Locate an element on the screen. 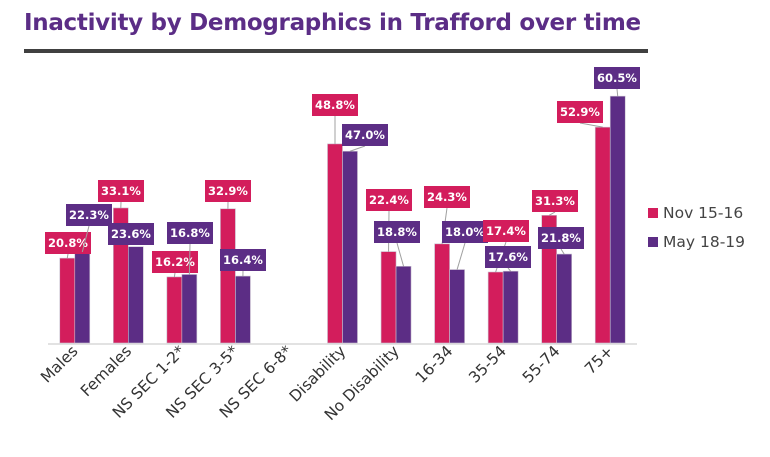  data-label: 48.8% is located at coordinates (335, 105).